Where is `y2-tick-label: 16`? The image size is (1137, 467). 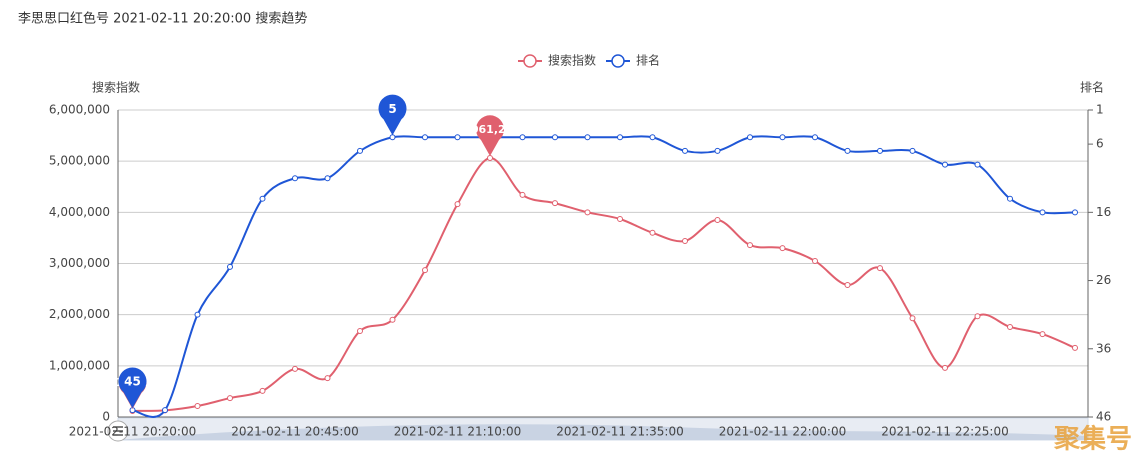
y2-tick-label: 16 is located at coordinates (1103, 212).